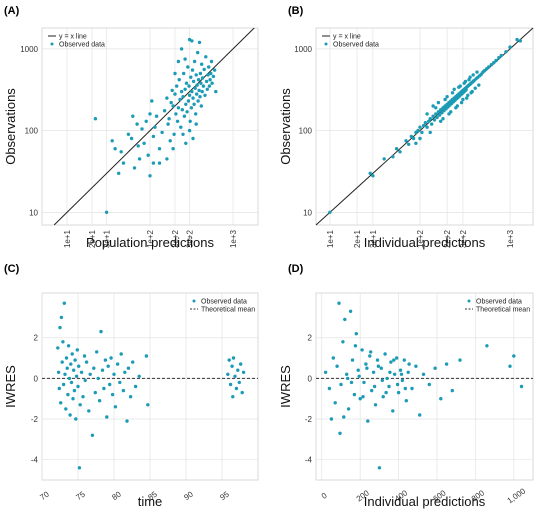  Describe the element at coordinates (503, 310) in the screenshot. I see `legend-entry: Theoretical mean` at that location.